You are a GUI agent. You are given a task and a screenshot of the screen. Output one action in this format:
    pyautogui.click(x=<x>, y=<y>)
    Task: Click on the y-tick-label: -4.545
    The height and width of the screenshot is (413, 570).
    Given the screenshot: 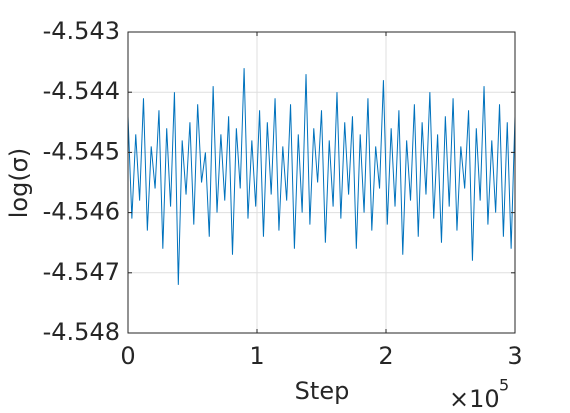 What is the action you would take?
    pyautogui.click(x=81, y=151)
    